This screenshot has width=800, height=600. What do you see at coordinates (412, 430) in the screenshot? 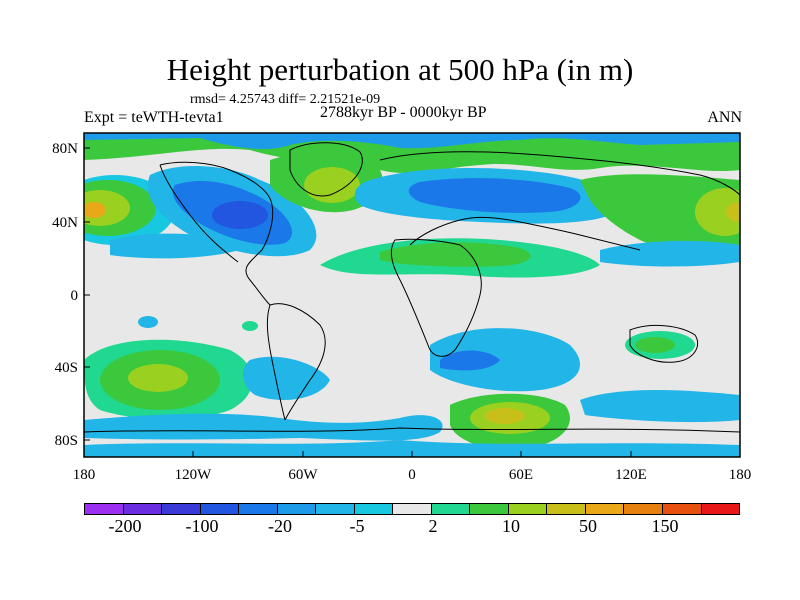
I see `antarctica-coast` at bounding box center [412, 430].